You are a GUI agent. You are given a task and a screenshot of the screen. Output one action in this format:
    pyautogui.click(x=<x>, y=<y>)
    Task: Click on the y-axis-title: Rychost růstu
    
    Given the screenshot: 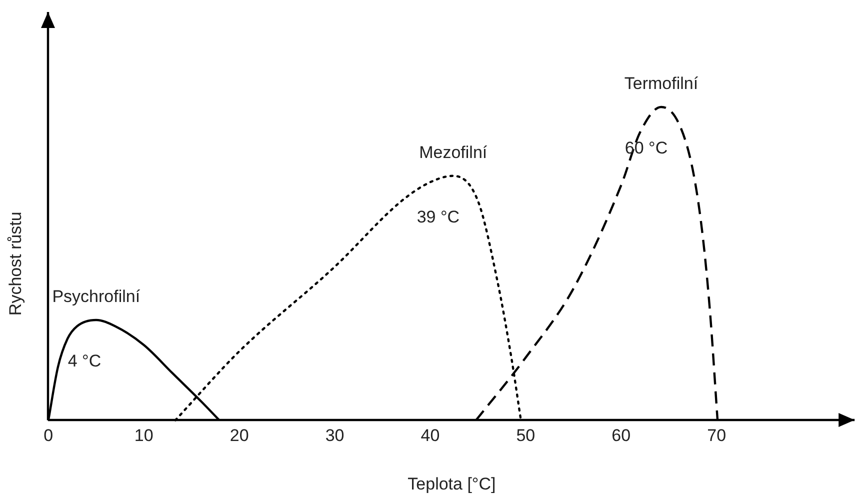 What is the action you would take?
    pyautogui.click(x=15, y=264)
    